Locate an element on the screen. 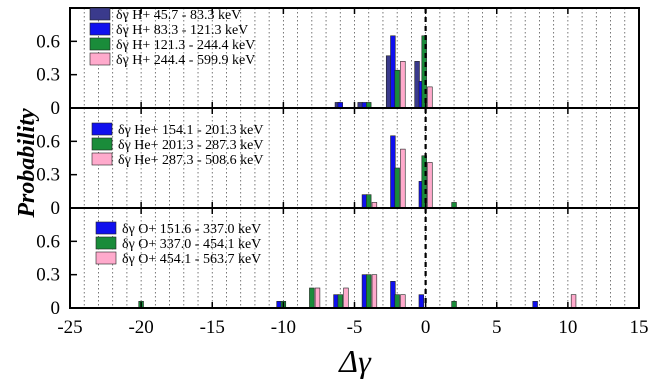  x-tick-label: 15 is located at coordinates (639, 327).